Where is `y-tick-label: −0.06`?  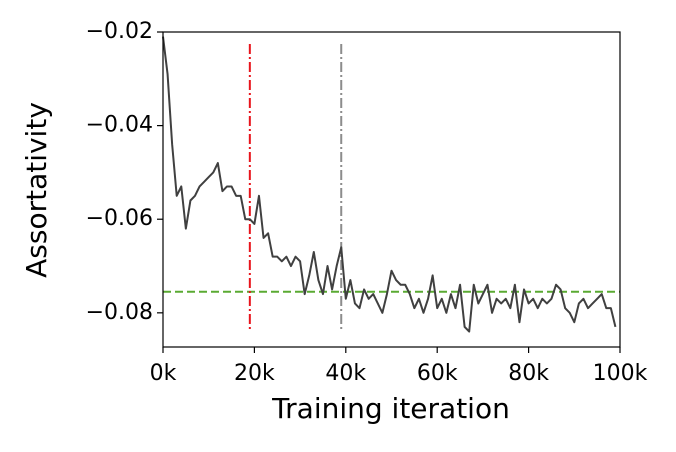
y-tick-label: −0.06 is located at coordinates (119, 218).